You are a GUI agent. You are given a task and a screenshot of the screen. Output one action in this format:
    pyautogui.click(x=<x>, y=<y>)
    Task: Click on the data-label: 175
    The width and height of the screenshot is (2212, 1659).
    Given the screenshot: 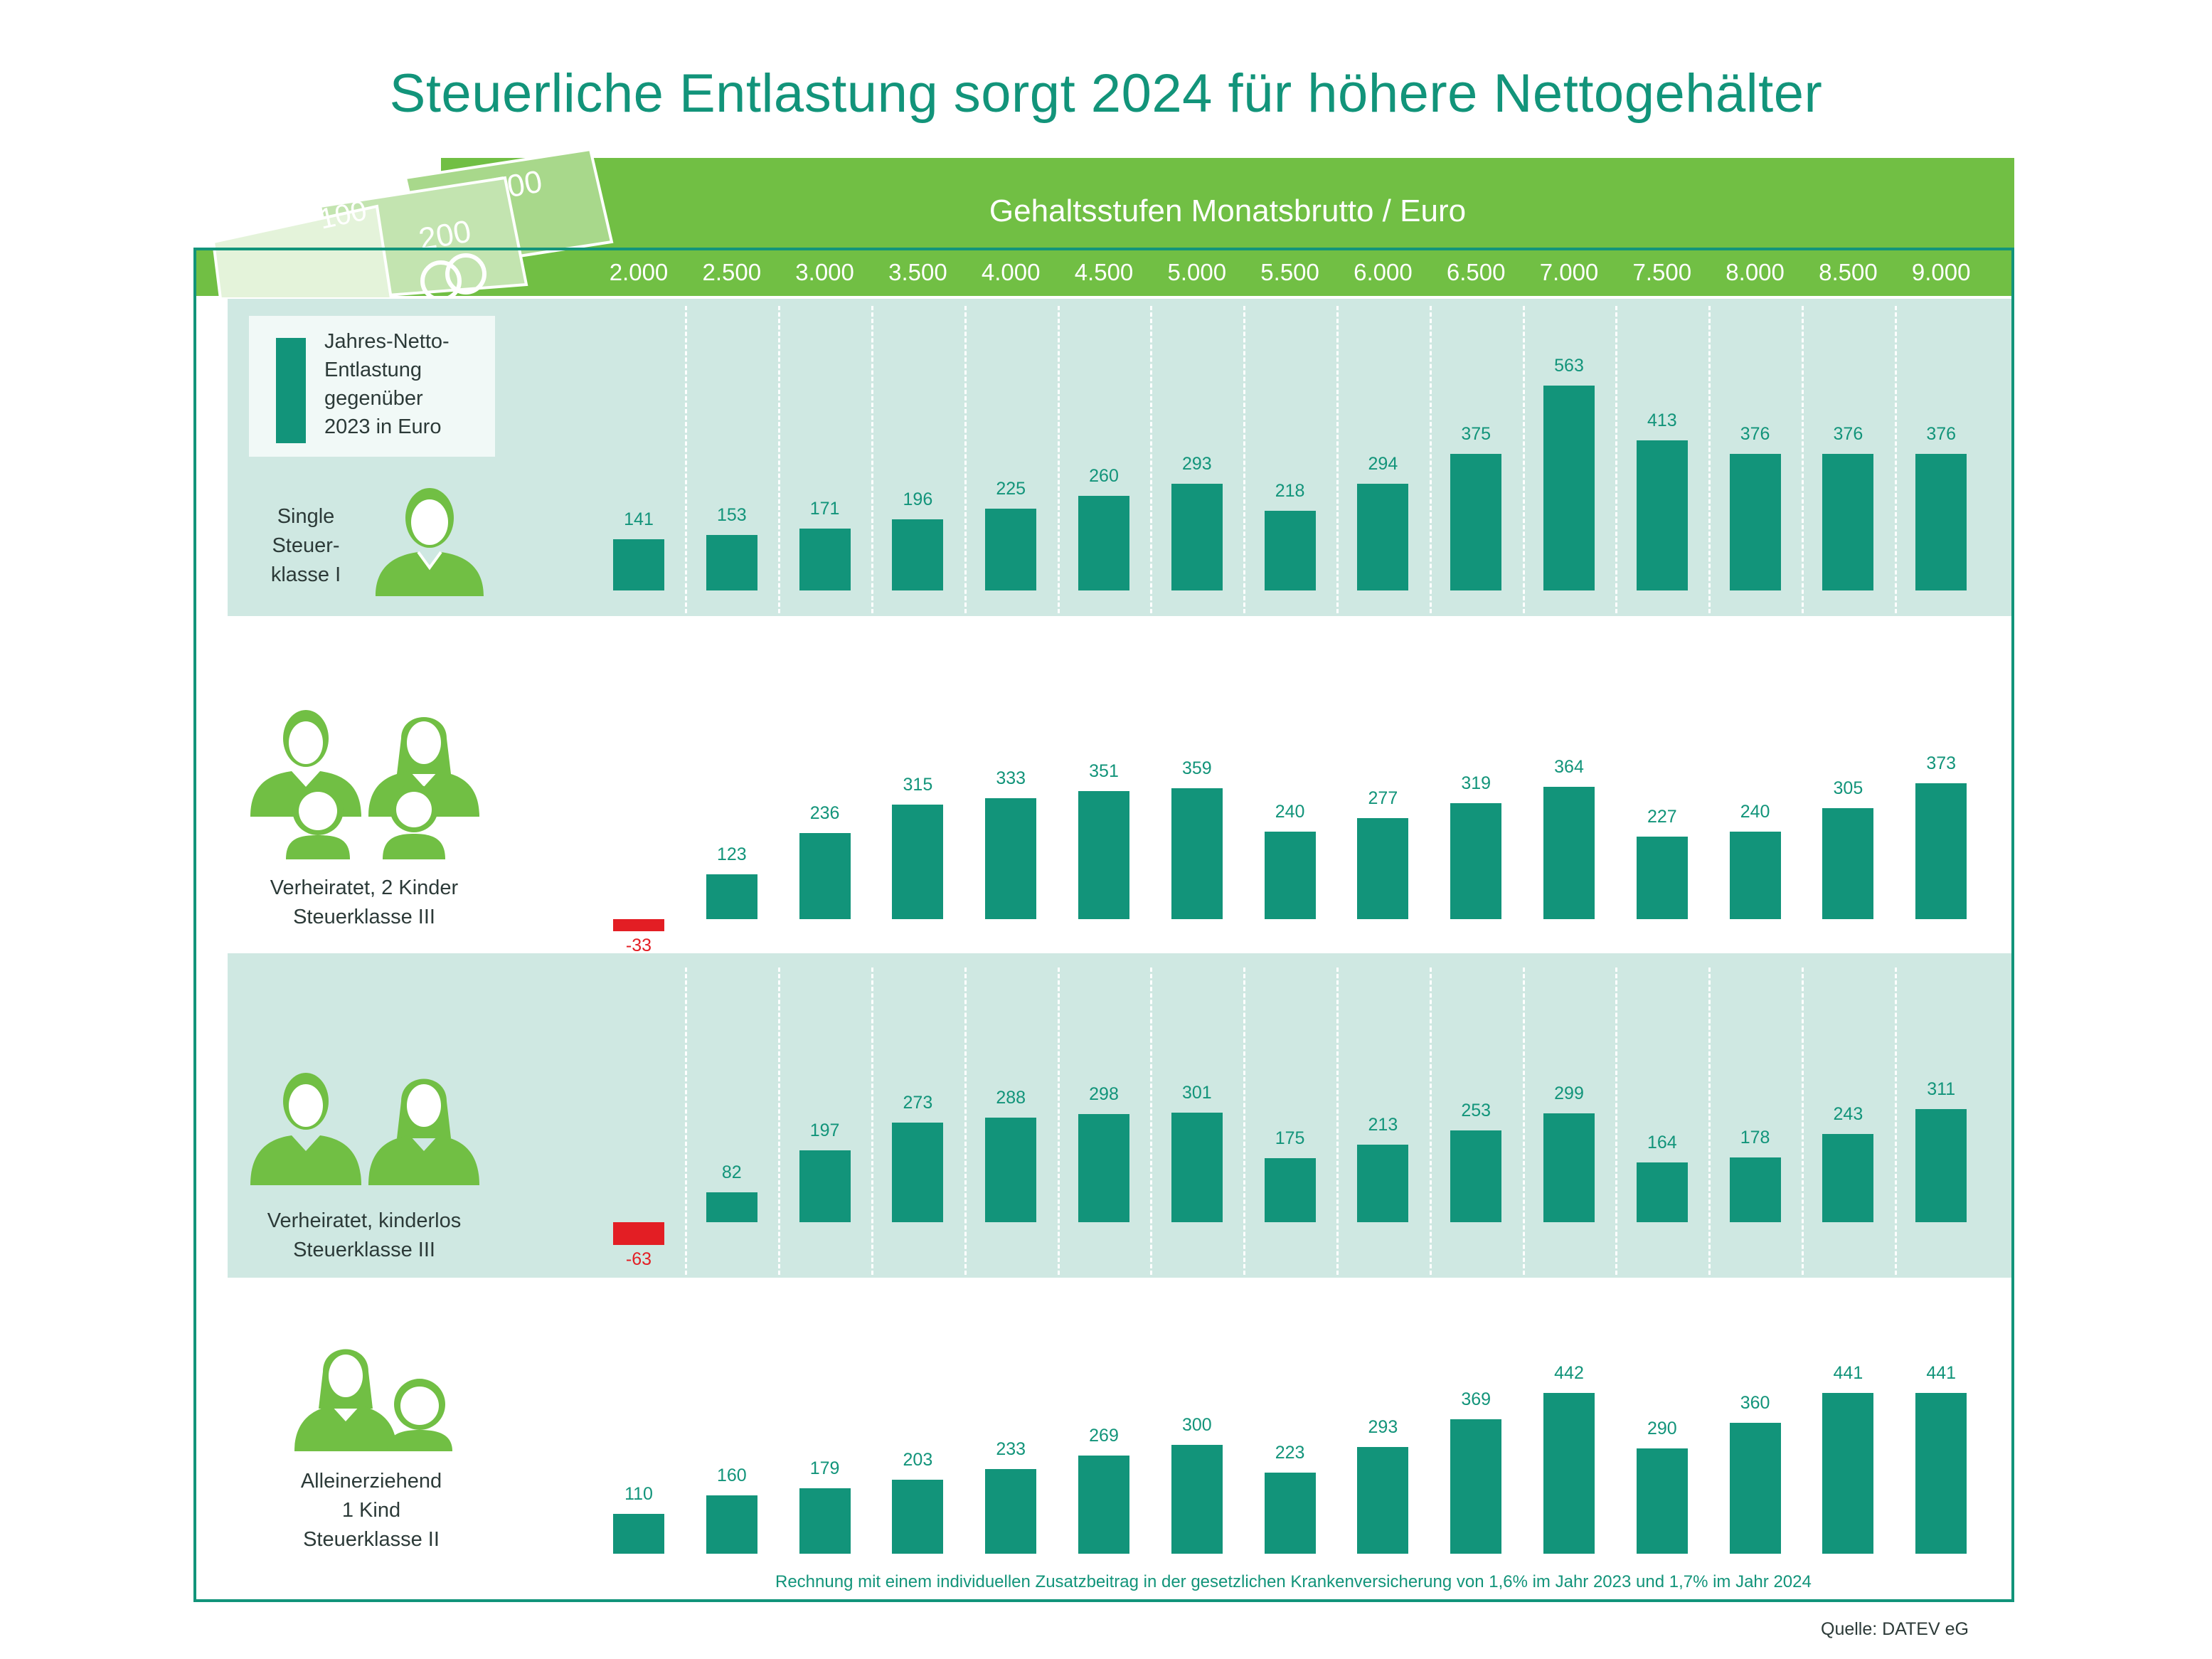 What is the action you would take?
    pyautogui.click(x=1290, y=1138)
    